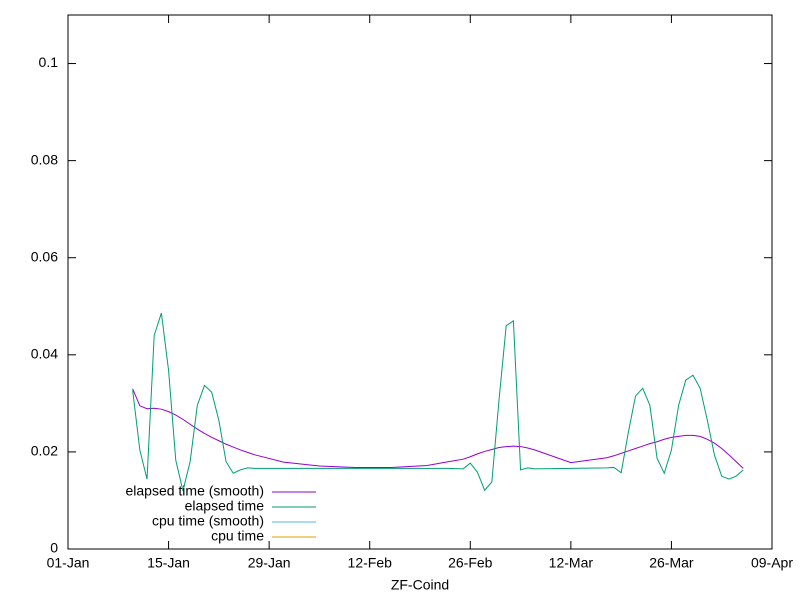 This screenshot has height=600, width=800. What do you see at coordinates (208, 521) in the screenshot?
I see `legend-label: cpu time (smooth)` at bounding box center [208, 521].